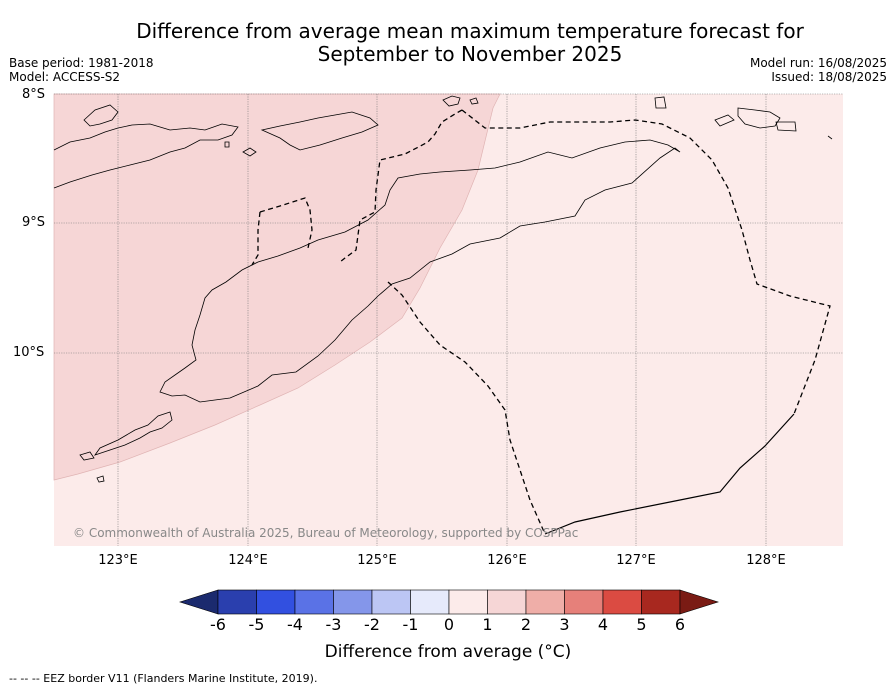  Describe the element at coordinates (29, 352) in the screenshot. I see `lat-label-10s: 10°S` at that location.